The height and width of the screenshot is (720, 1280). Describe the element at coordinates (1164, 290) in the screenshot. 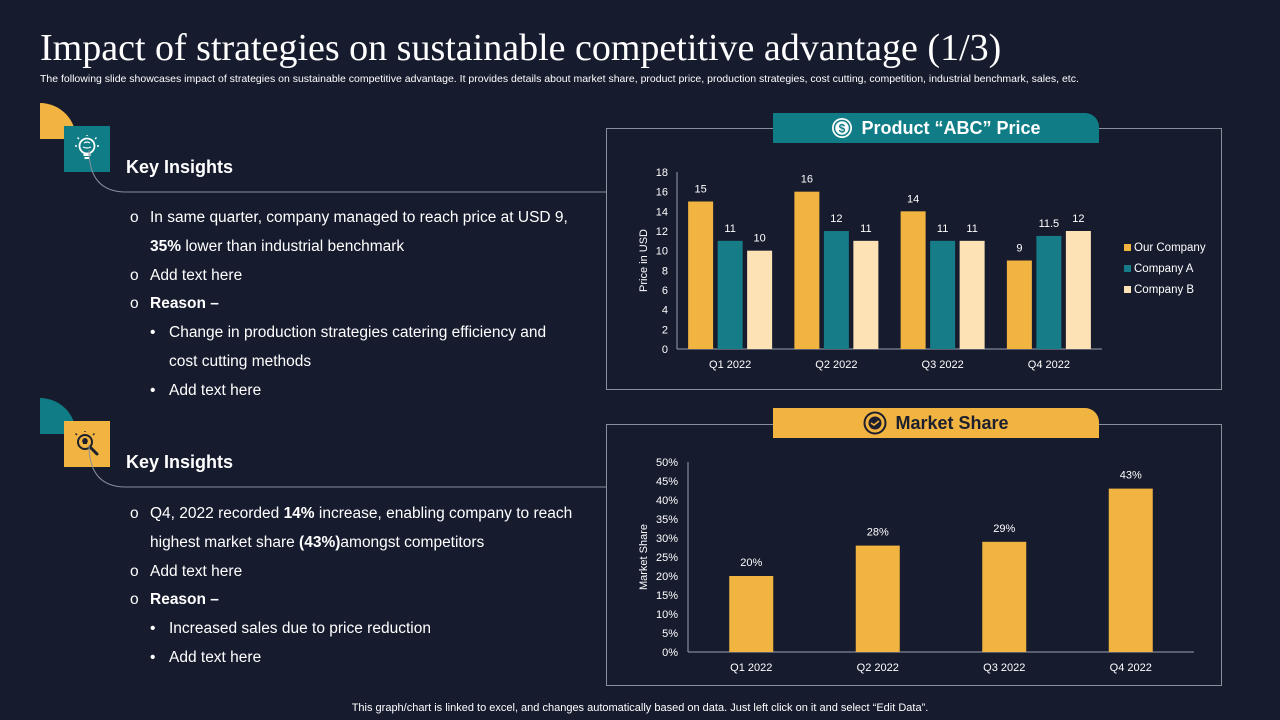

I see `legend-label: Company B` at that location.